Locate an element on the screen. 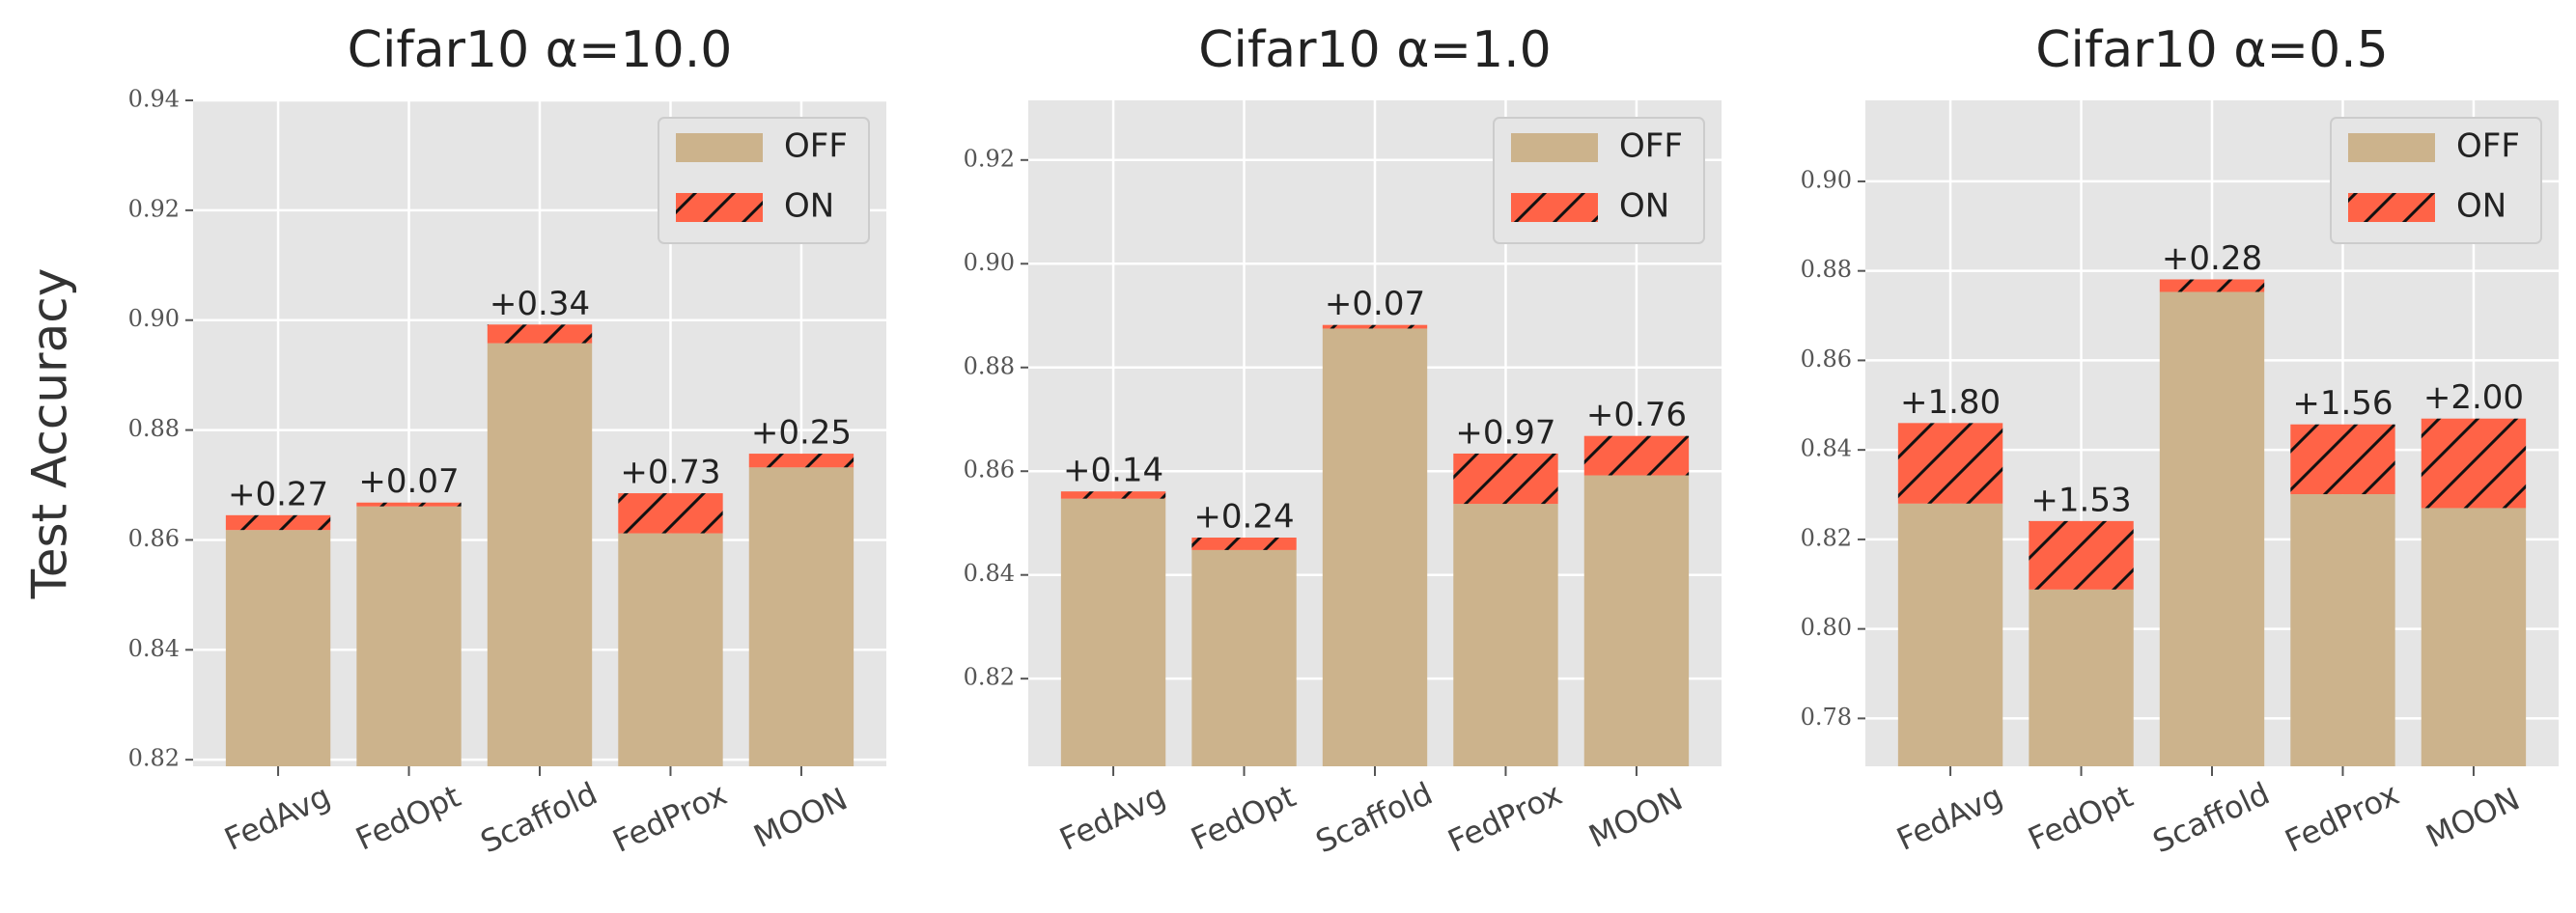 The height and width of the screenshot is (913, 2576). value-label: +0.14 is located at coordinates (1113, 471).